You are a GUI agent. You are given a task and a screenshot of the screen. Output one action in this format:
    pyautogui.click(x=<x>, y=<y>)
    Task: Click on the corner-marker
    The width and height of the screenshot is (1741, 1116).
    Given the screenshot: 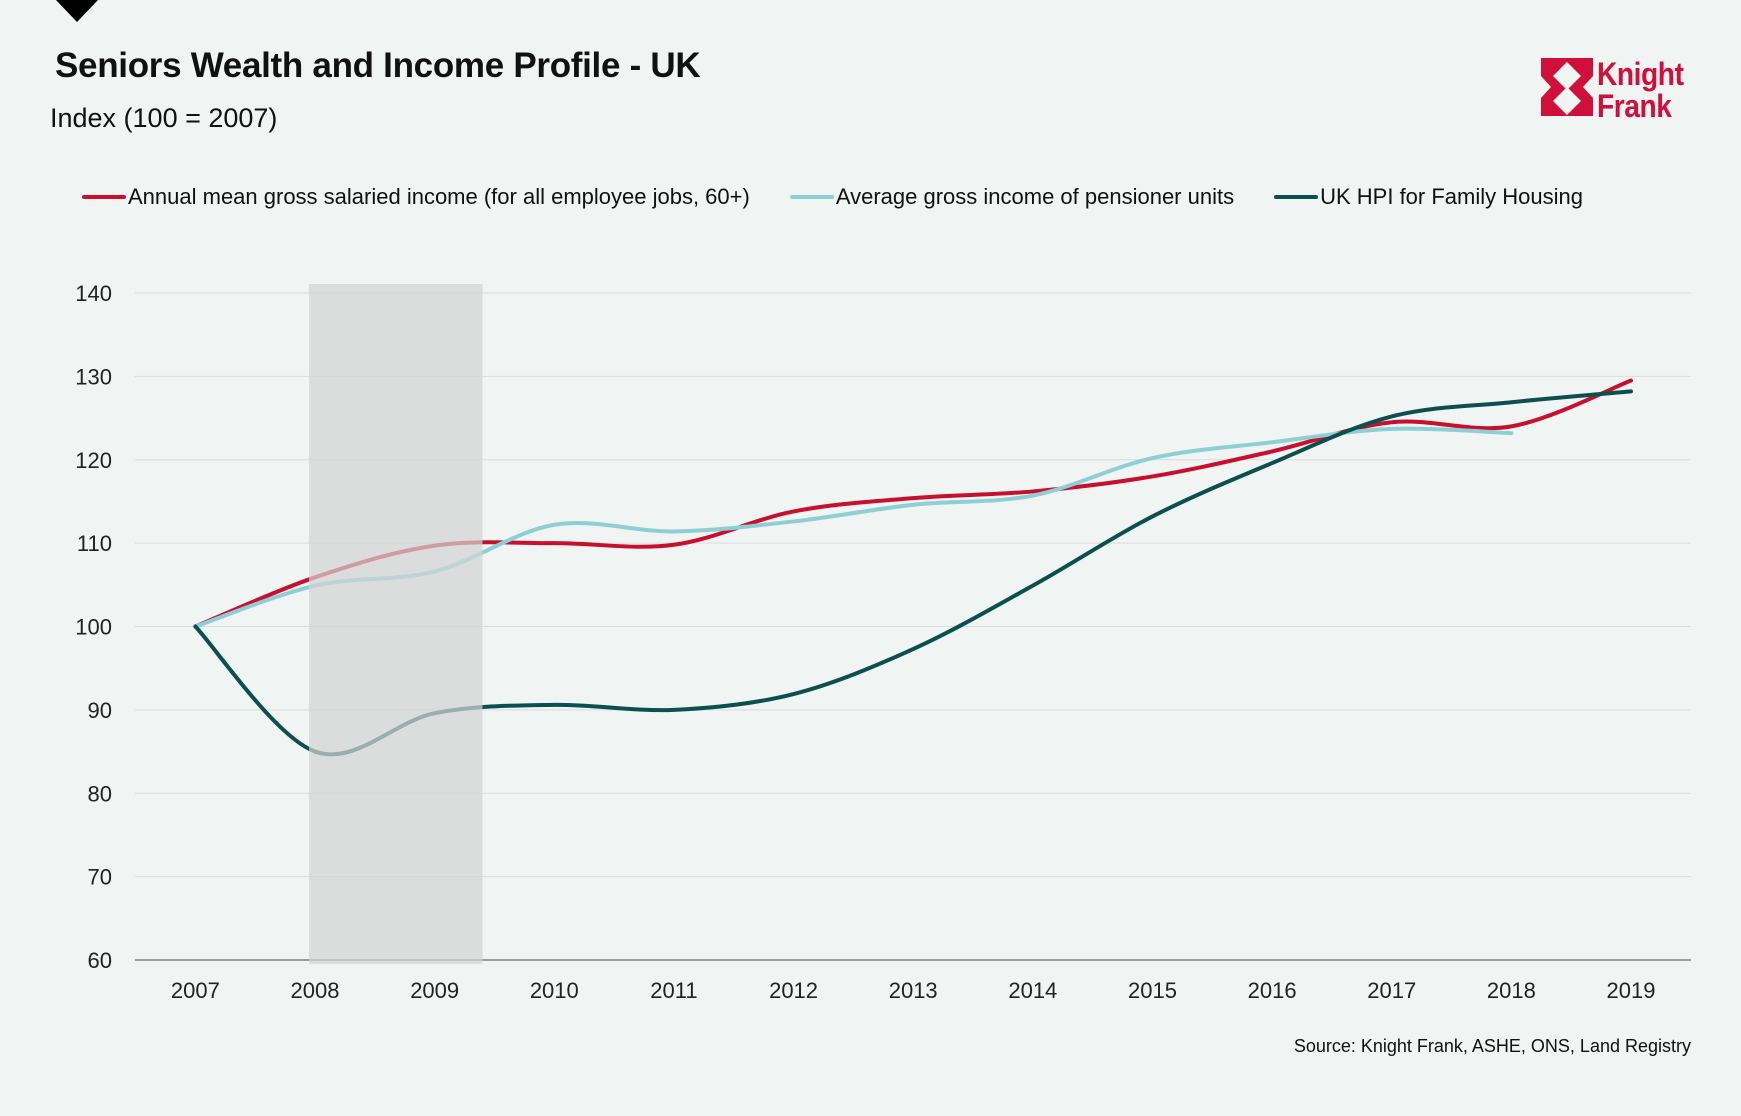 What is the action you would take?
    pyautogui.click(x=77, y=11)
    